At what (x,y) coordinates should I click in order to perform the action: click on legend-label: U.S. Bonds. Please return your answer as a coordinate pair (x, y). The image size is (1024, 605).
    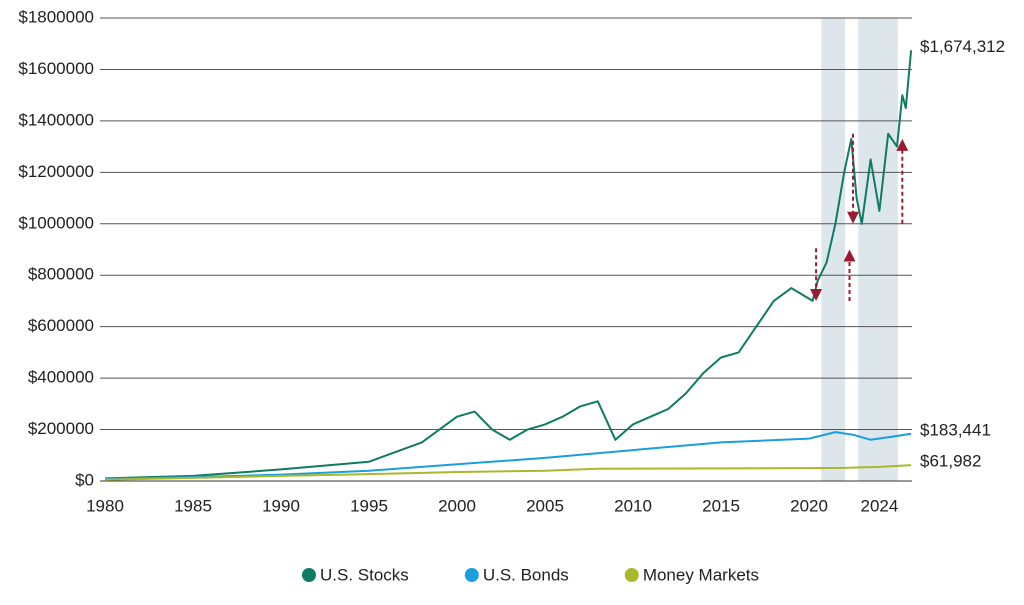
    Looking at the image, I should click on (526, 574).